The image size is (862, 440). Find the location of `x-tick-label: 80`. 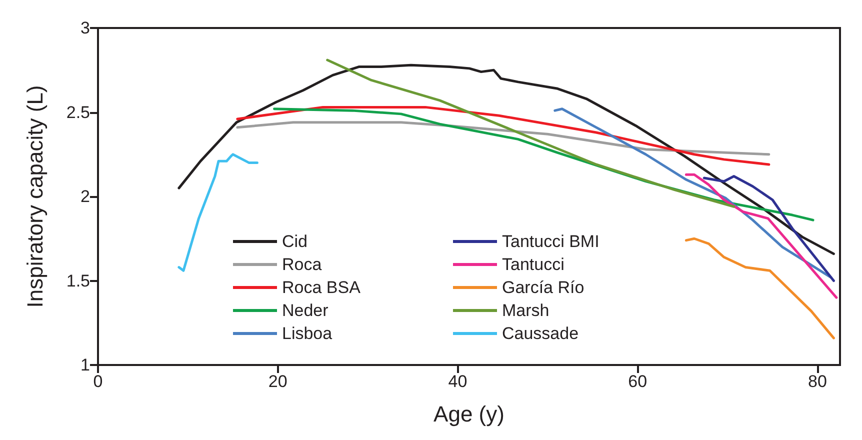

x-tick-label: 80 is located at coordinates (817, 381).